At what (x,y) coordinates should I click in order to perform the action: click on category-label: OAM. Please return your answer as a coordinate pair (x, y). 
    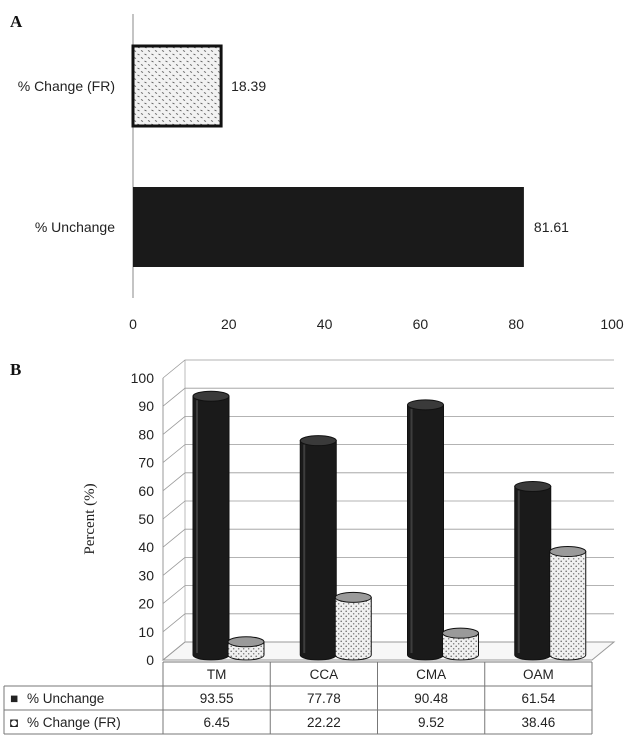
    Looking at the image, I should click on (538, 674).